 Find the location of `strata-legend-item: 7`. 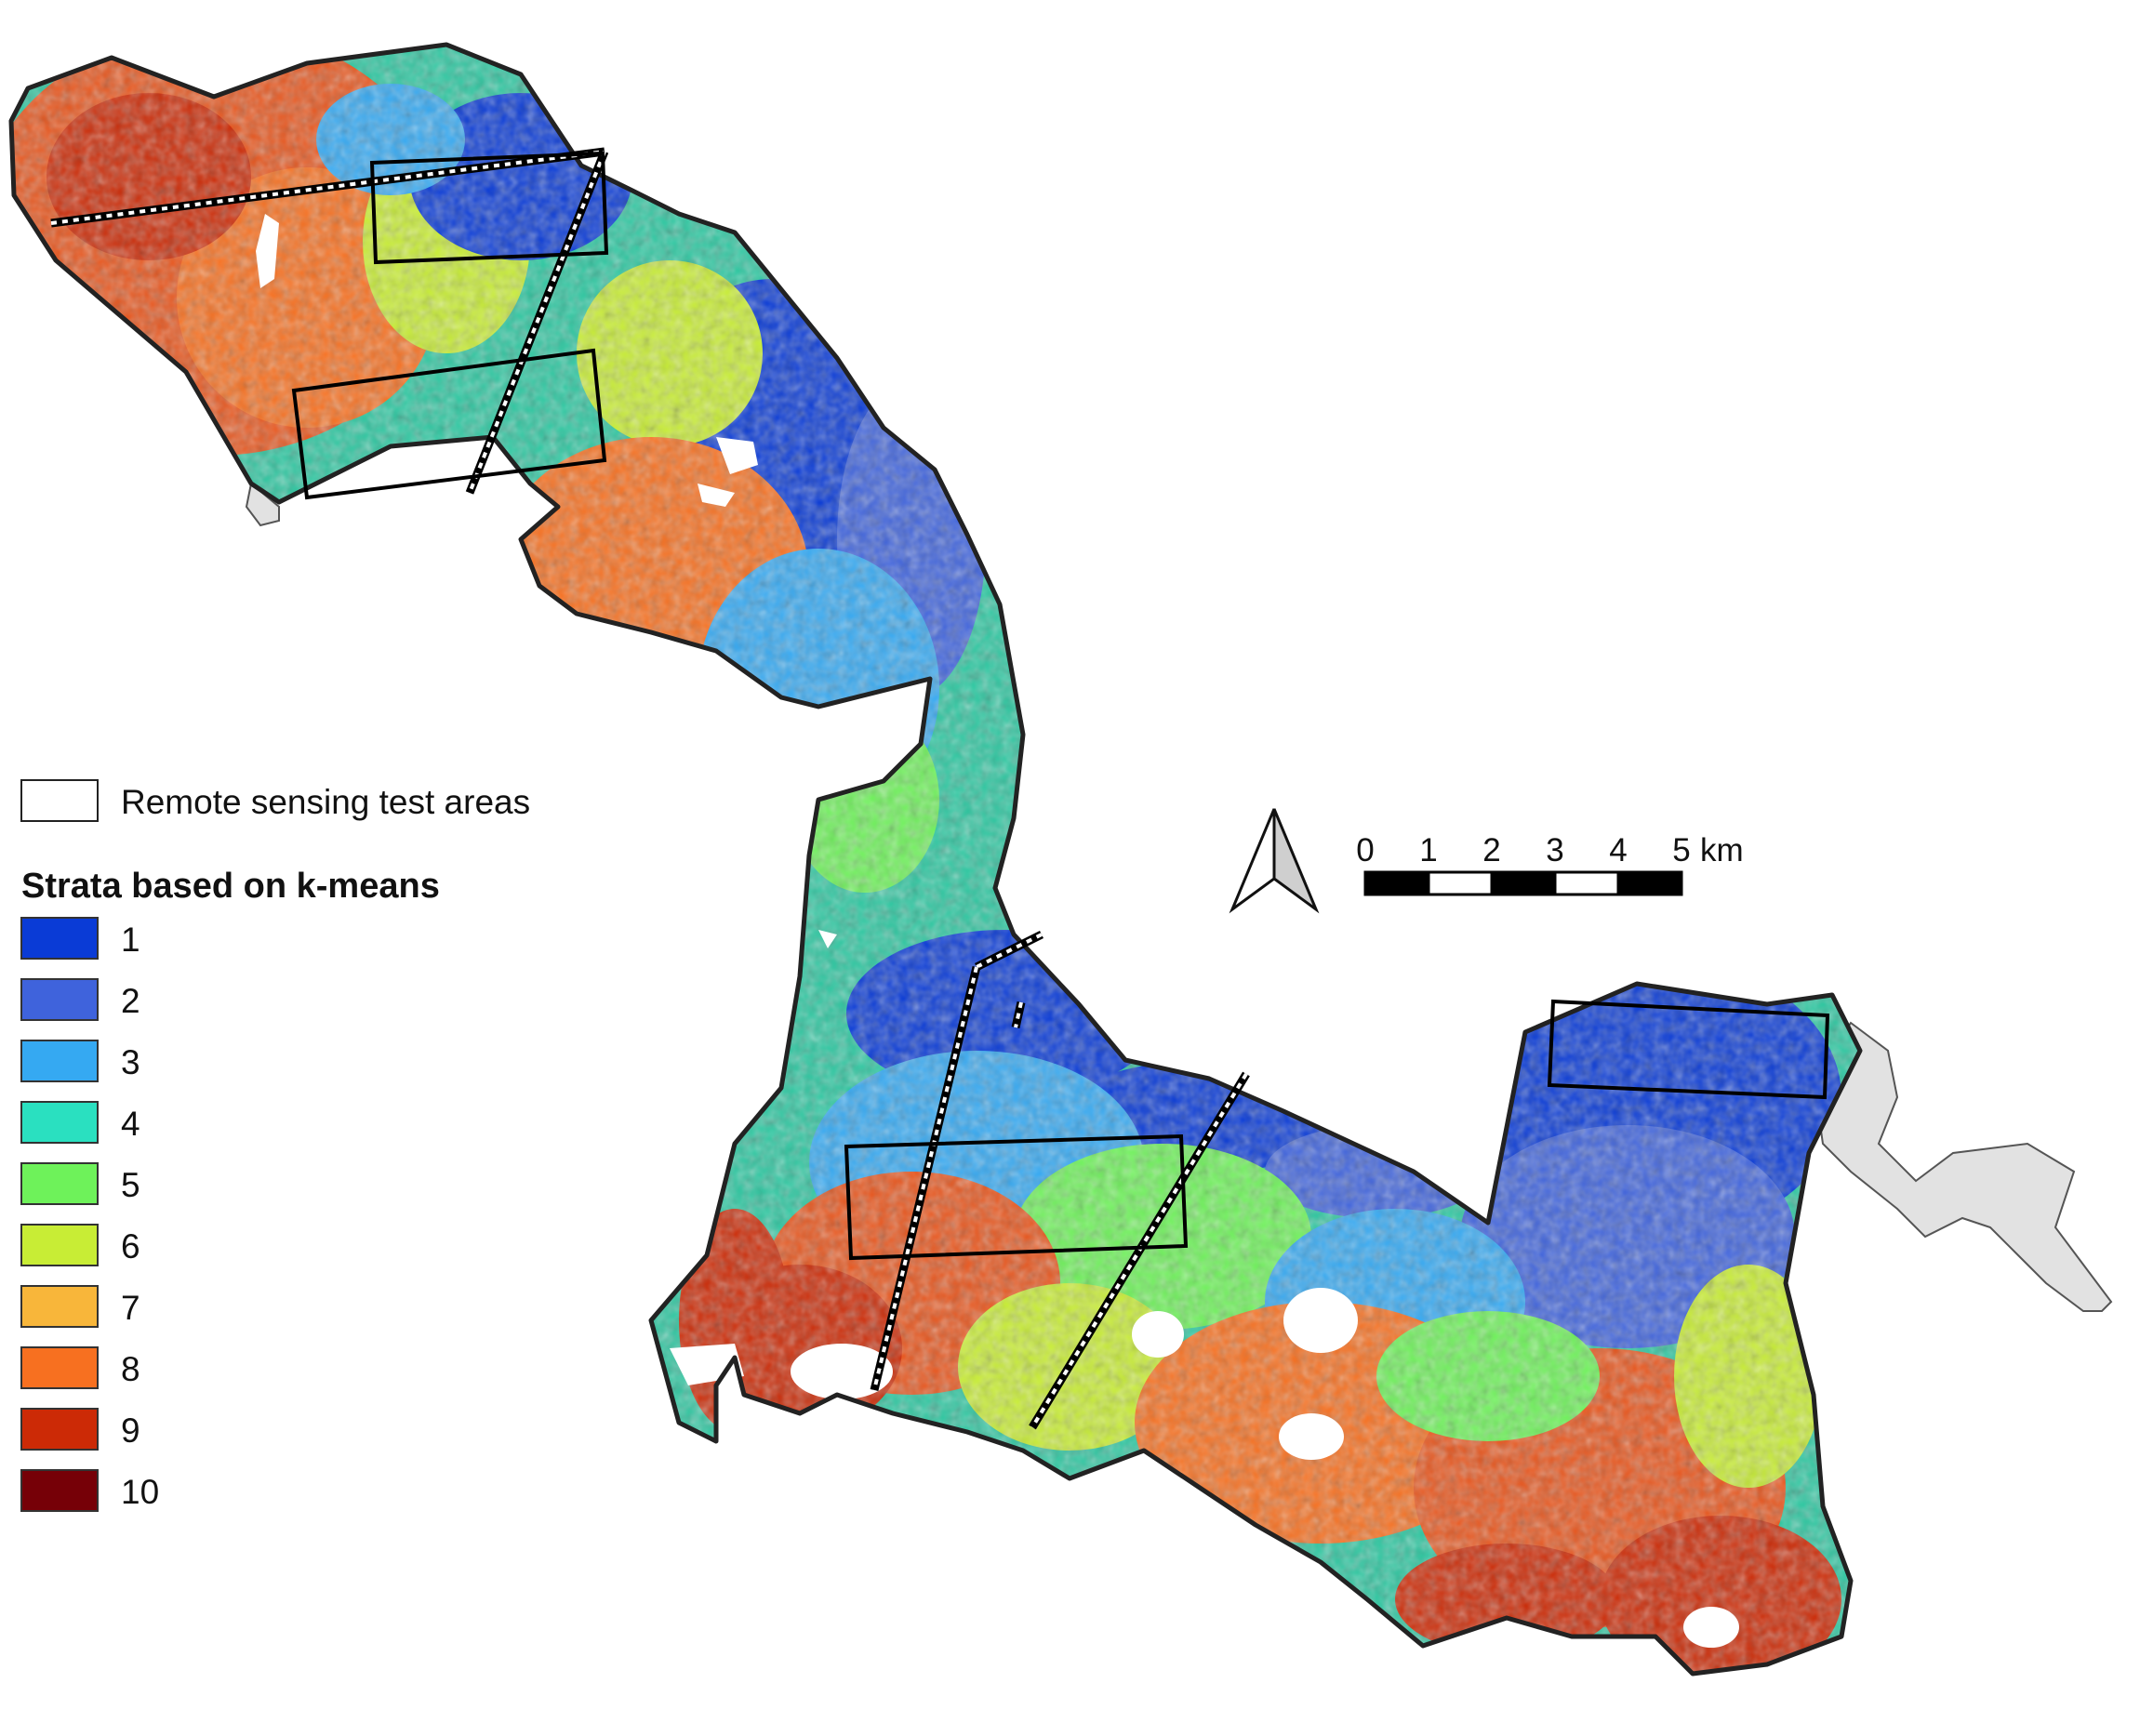

strata-legend-item: 7 is located at coordinates (80, 1306).